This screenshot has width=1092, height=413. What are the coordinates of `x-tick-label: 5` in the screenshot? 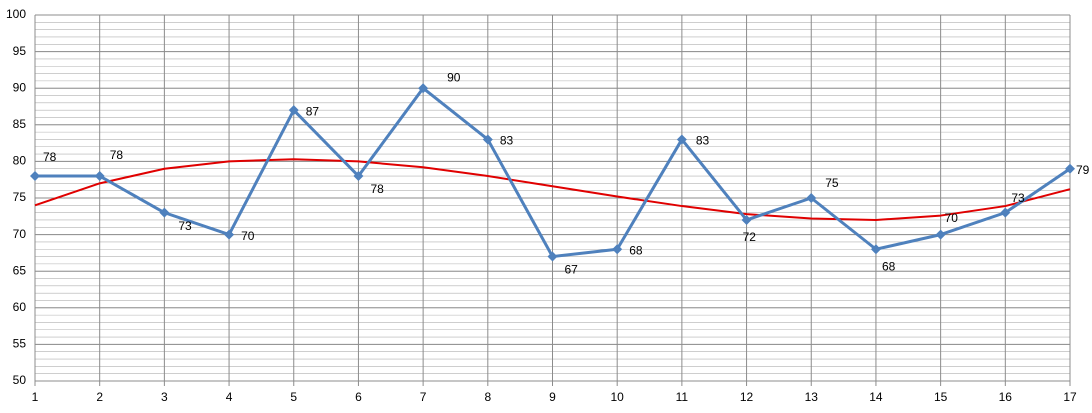 It's located at (293, 397).